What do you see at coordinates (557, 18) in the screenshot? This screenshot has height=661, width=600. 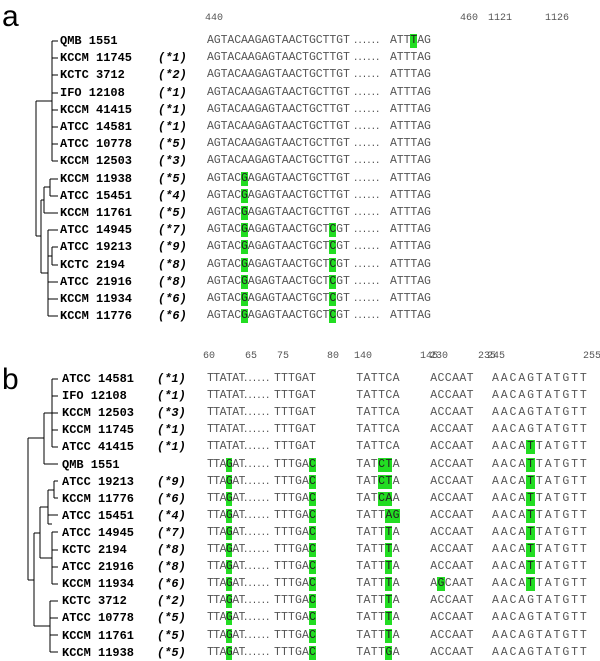 I see `position-label: 1126` at bounding box center [557, 18].